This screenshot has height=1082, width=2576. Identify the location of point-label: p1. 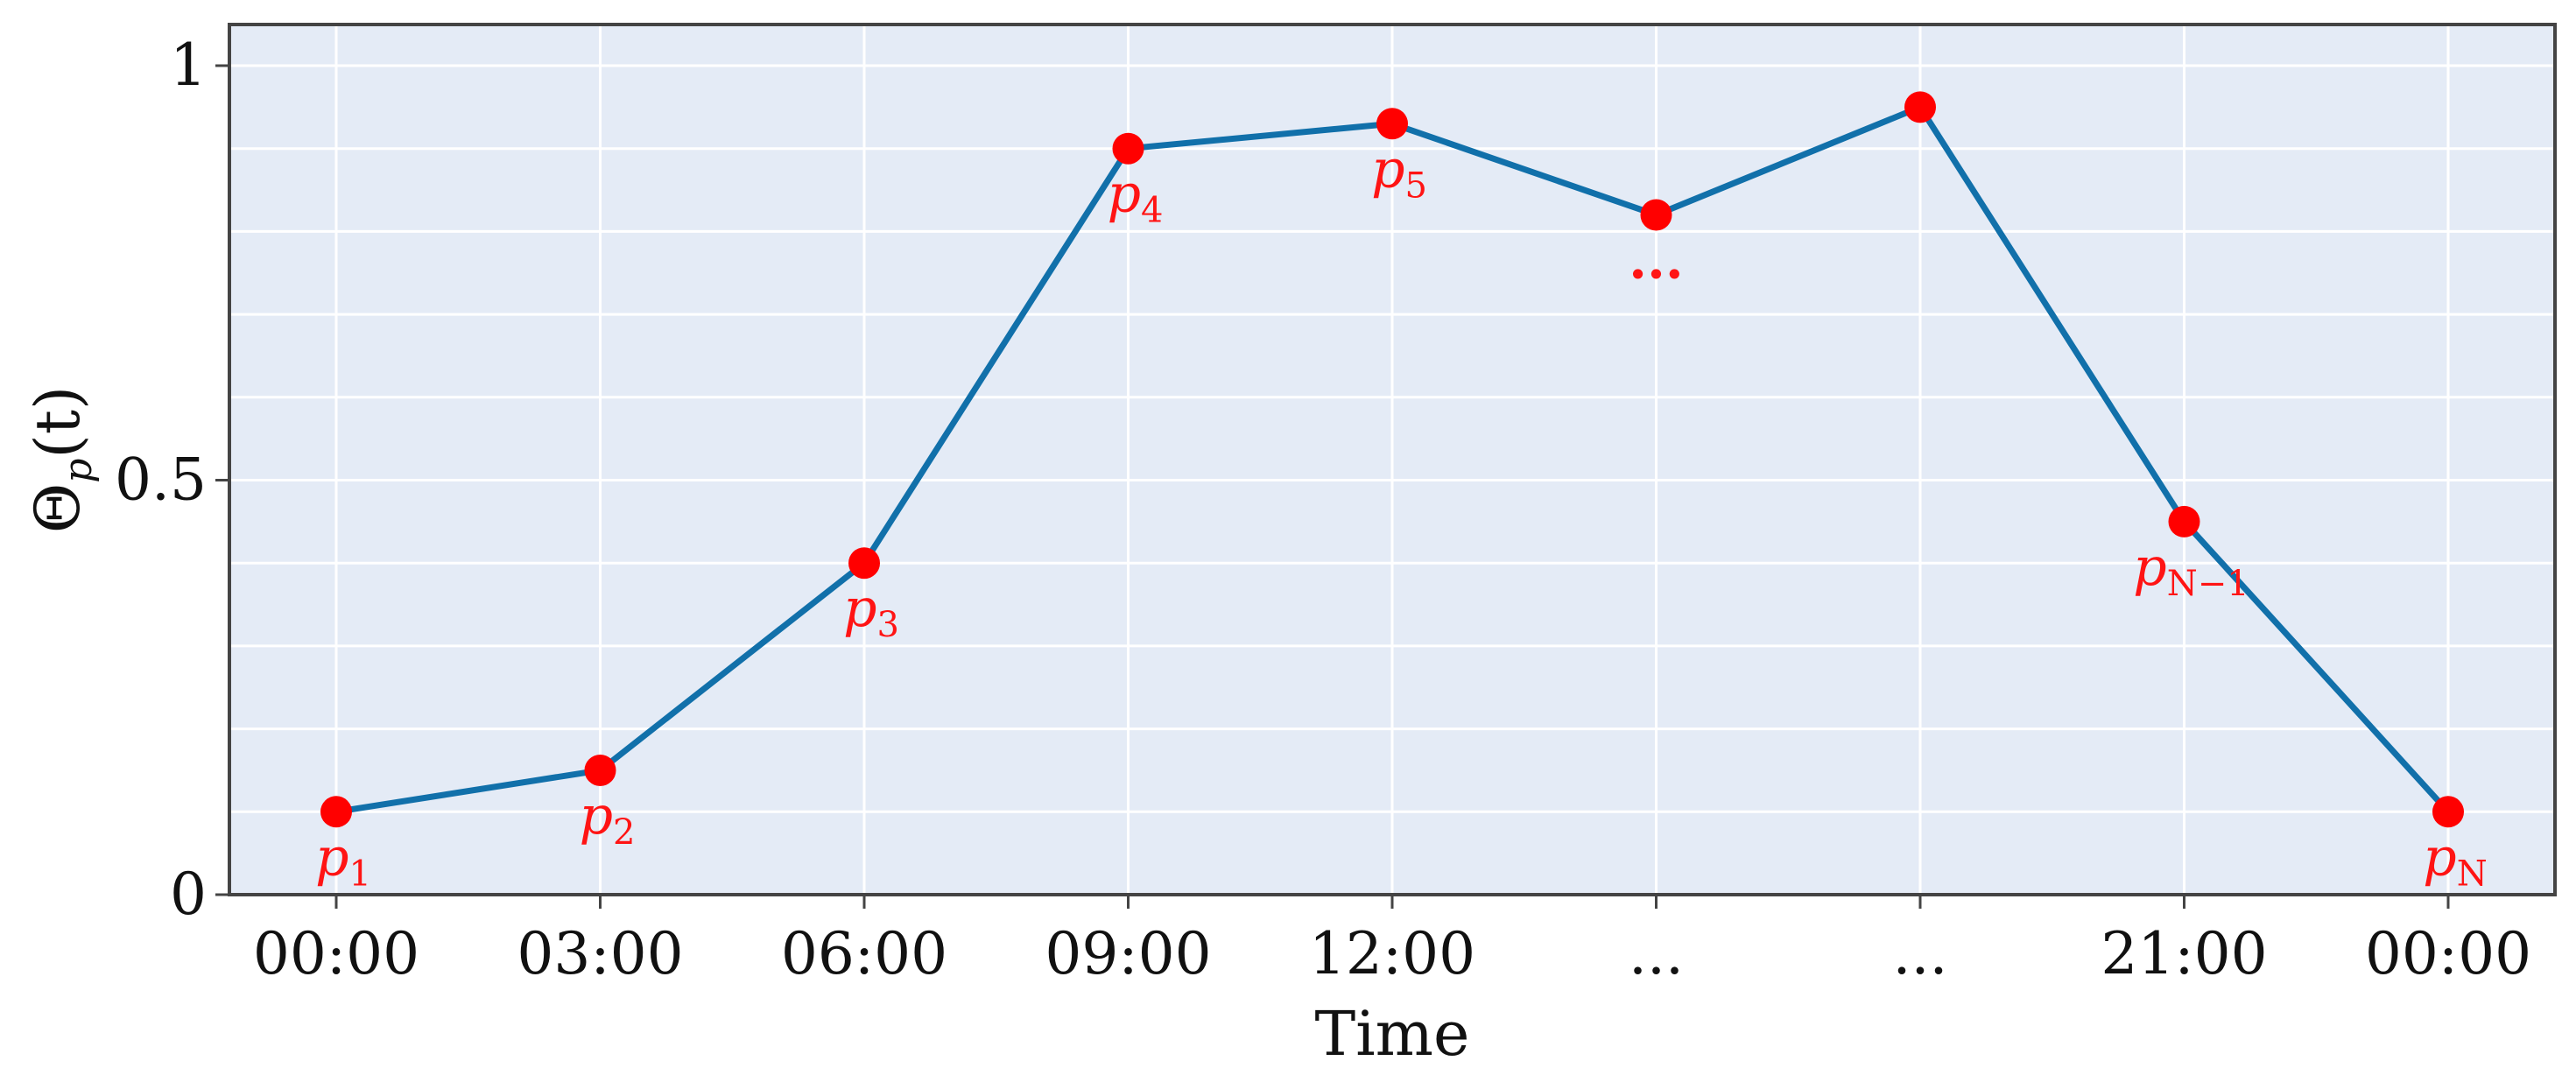
(343, 860).